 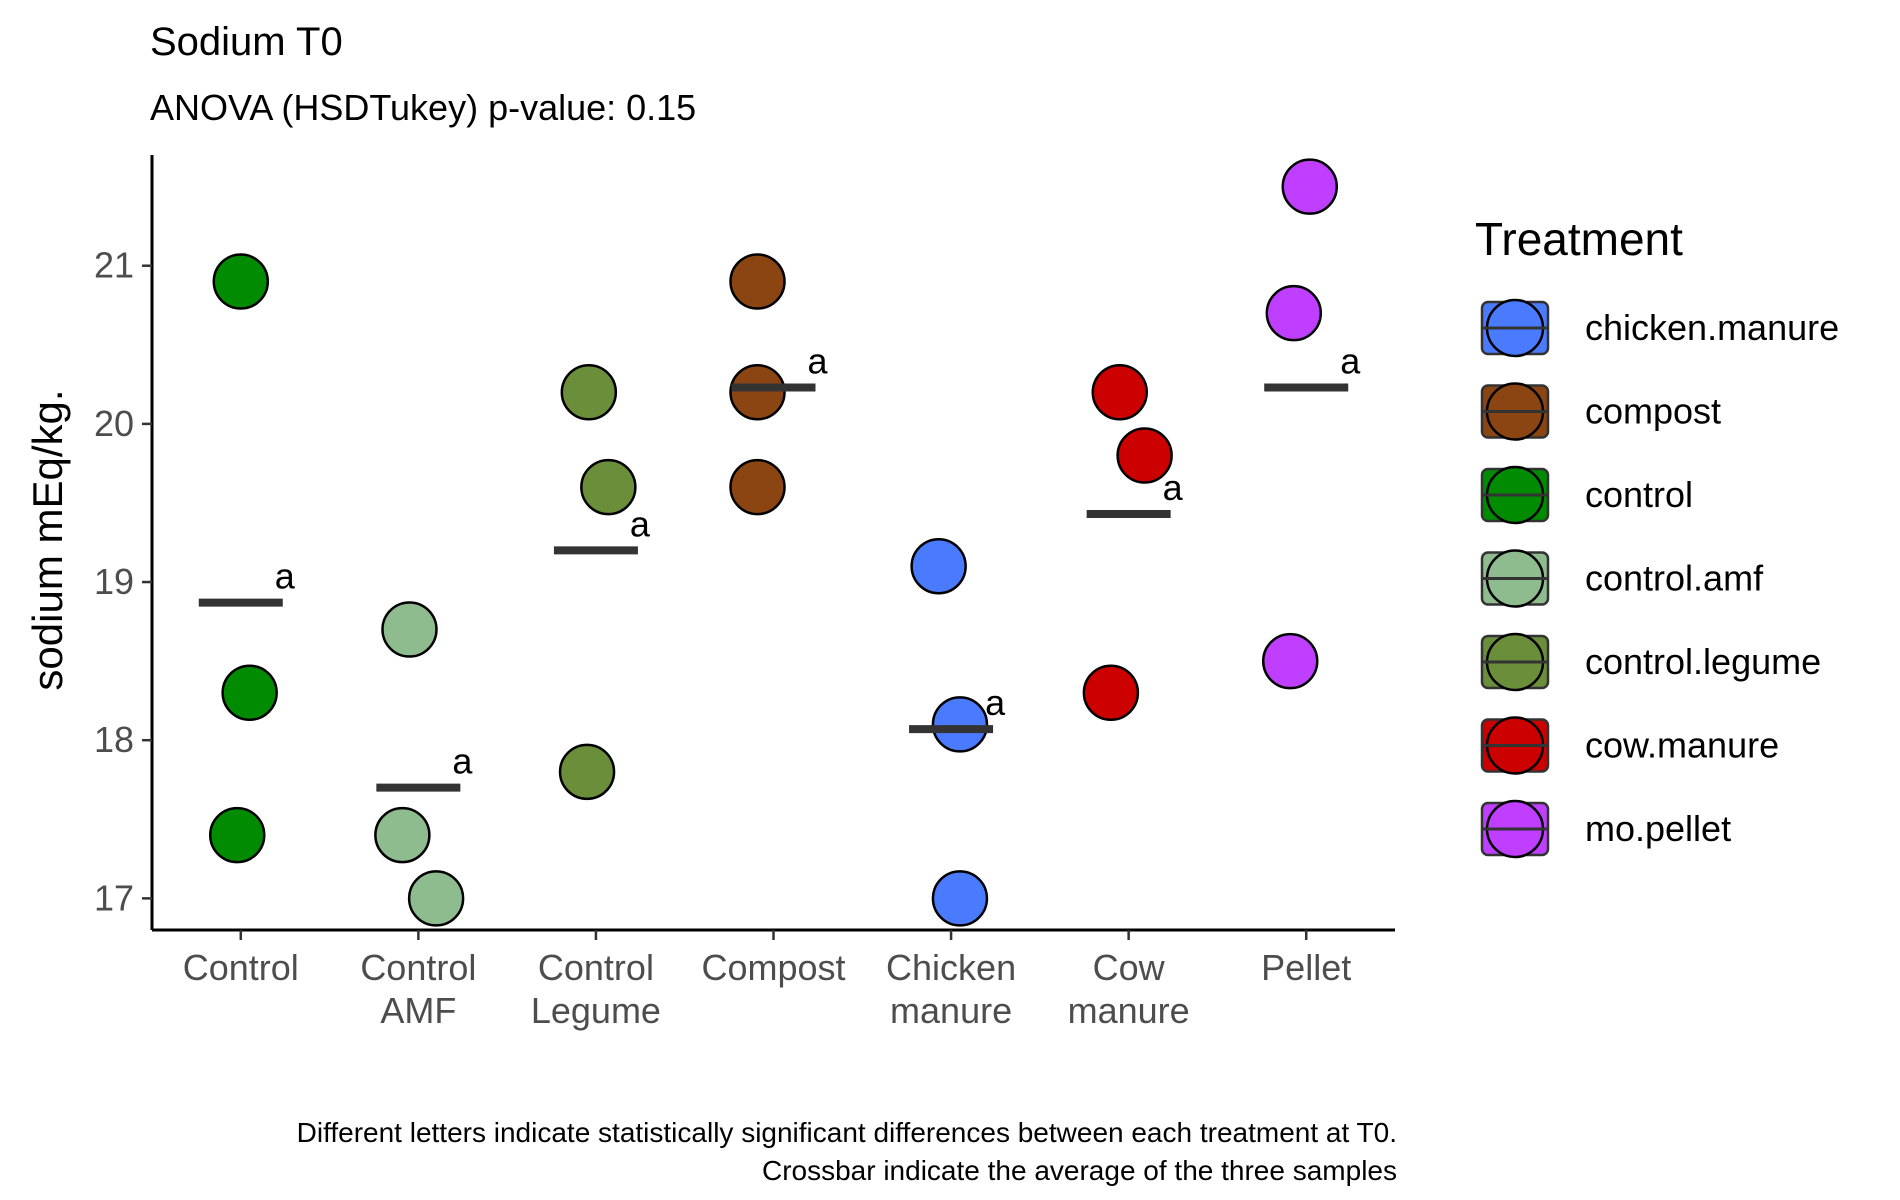 I want to click on y-axis-label: sodium mEq/kg., so click(x=47, y=539).